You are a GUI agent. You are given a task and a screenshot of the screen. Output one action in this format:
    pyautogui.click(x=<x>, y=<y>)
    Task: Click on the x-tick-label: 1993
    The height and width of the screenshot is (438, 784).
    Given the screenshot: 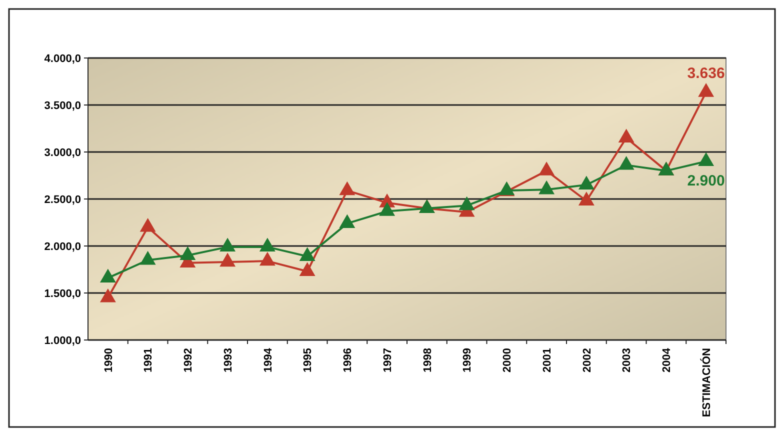 What is the action you would take?
    pyautogui.click(x=228, y=360)
    